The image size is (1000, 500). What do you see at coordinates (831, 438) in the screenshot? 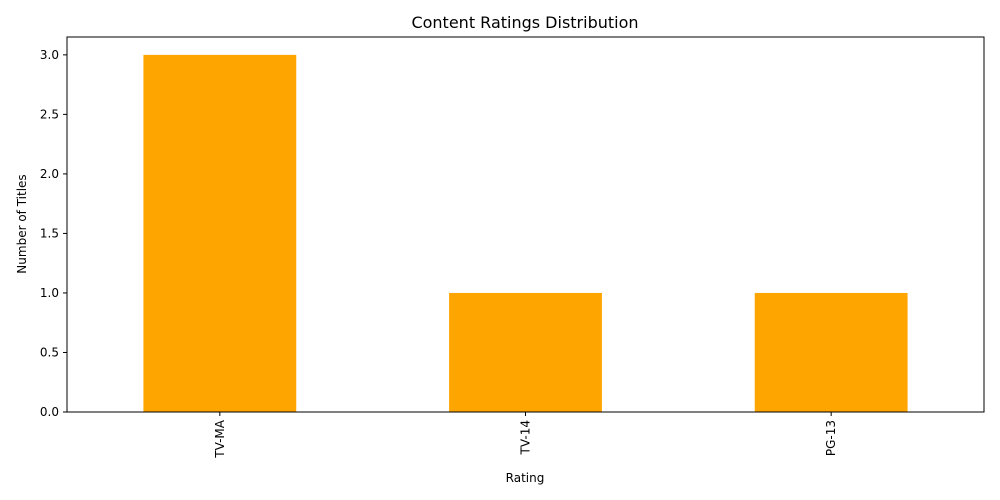
I see `x-tick-label: PG-13` at bounding box center [831, 438].